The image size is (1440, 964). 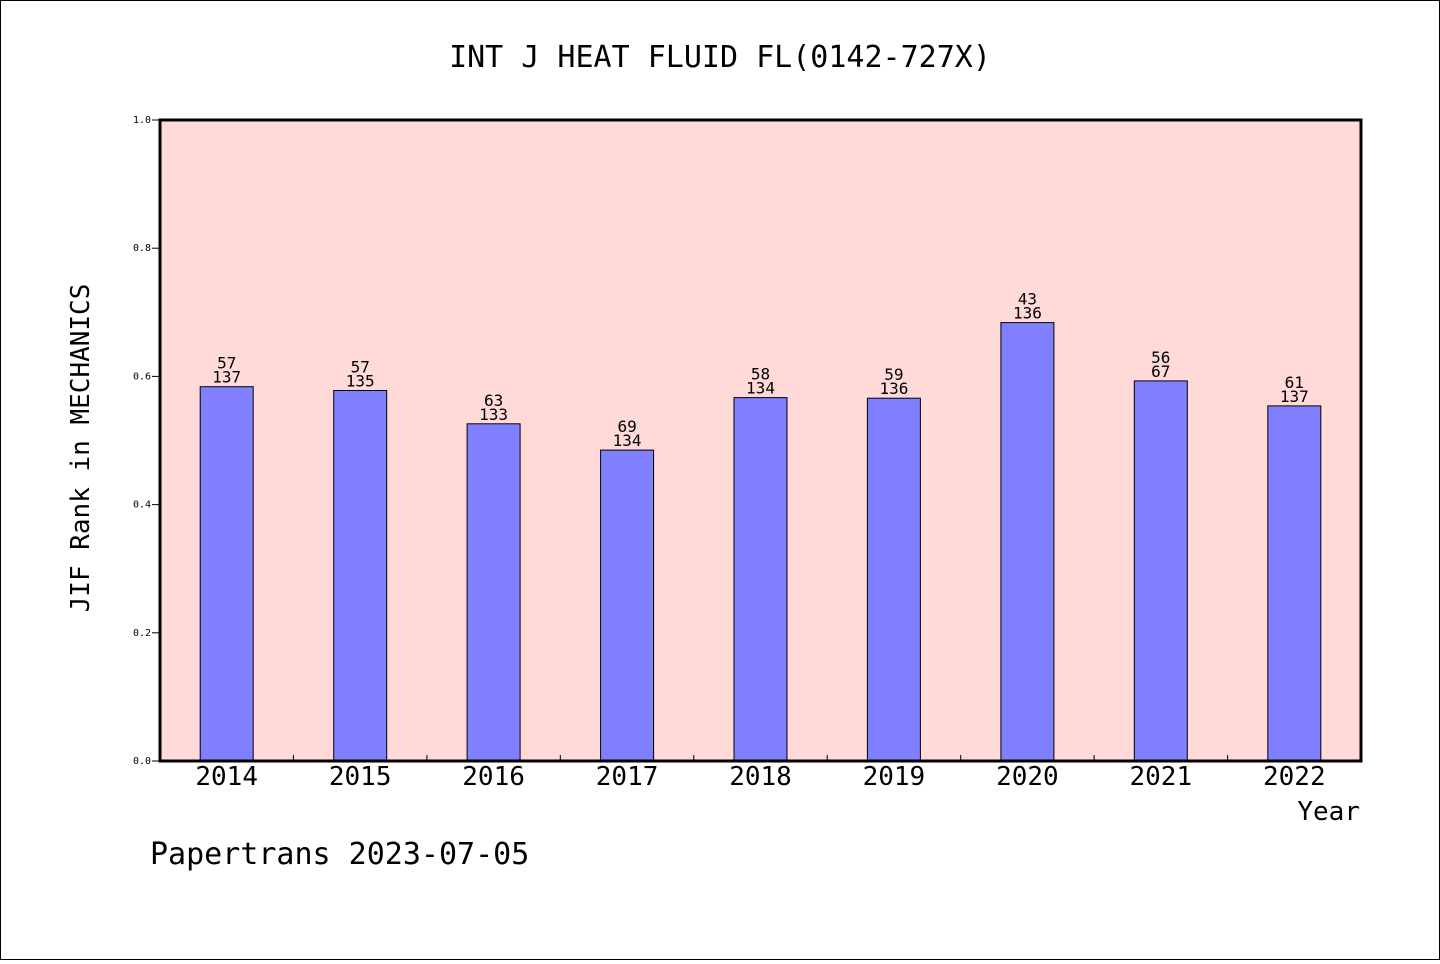 I want to click on bar-rank-label: 56, so click(x=1160, y=357).